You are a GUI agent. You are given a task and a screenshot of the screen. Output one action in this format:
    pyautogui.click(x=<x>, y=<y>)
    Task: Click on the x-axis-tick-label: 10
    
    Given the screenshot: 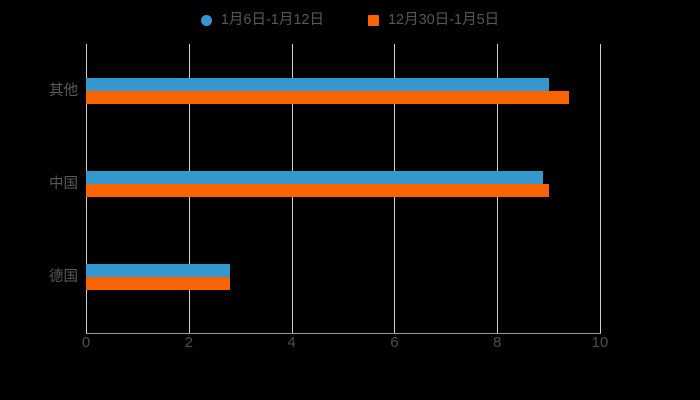 What is the action you would take?
    pyautogui.click(x=600, y=342)
    